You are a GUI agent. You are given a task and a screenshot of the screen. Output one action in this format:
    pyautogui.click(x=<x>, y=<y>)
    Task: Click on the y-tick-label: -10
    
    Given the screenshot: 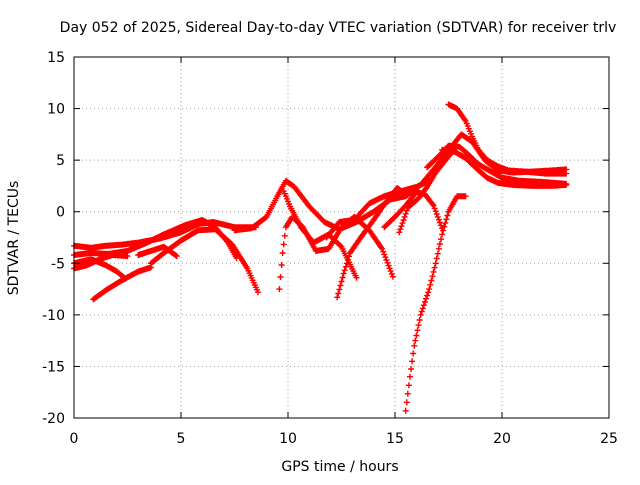 What is the action you would take?
    pyautogui.click(x=53, y=316)
    